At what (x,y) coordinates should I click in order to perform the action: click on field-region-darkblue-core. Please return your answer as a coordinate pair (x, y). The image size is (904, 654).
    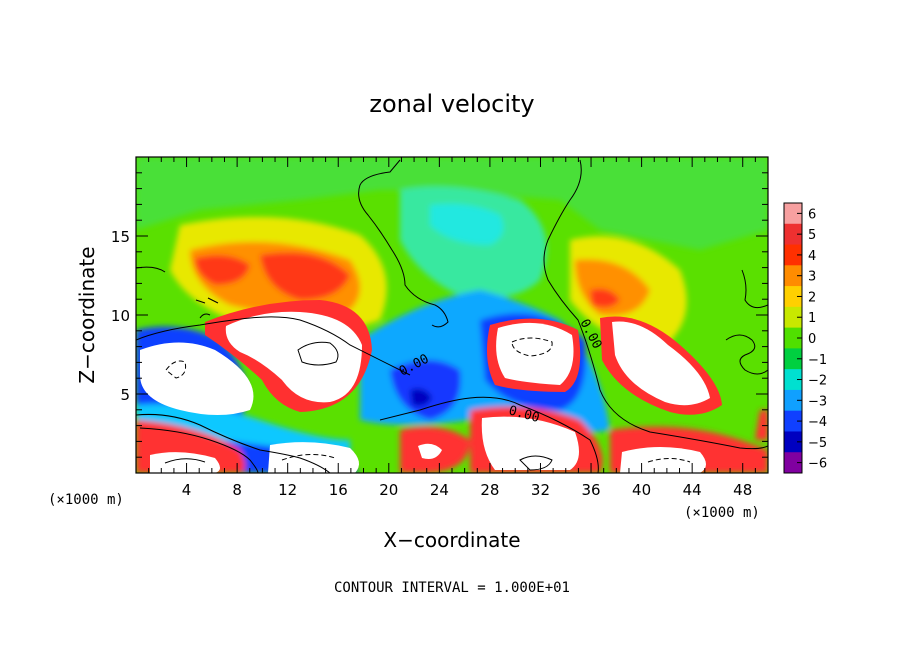
    Looking at the image, I should click on (421, 397).